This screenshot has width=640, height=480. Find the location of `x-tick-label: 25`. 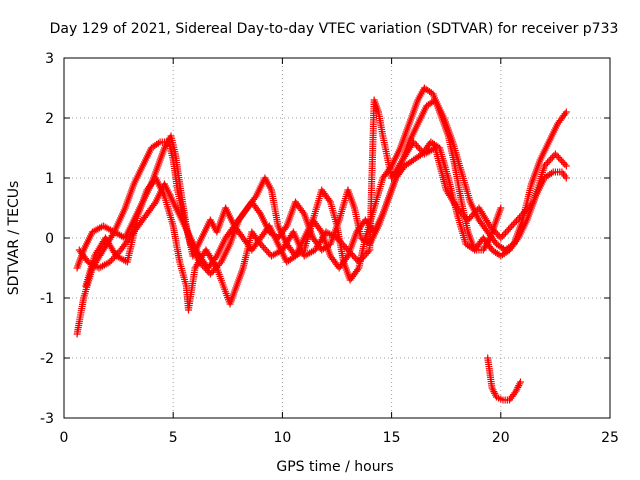

x-tick-label: 25 is located at coordinates (610, 438).